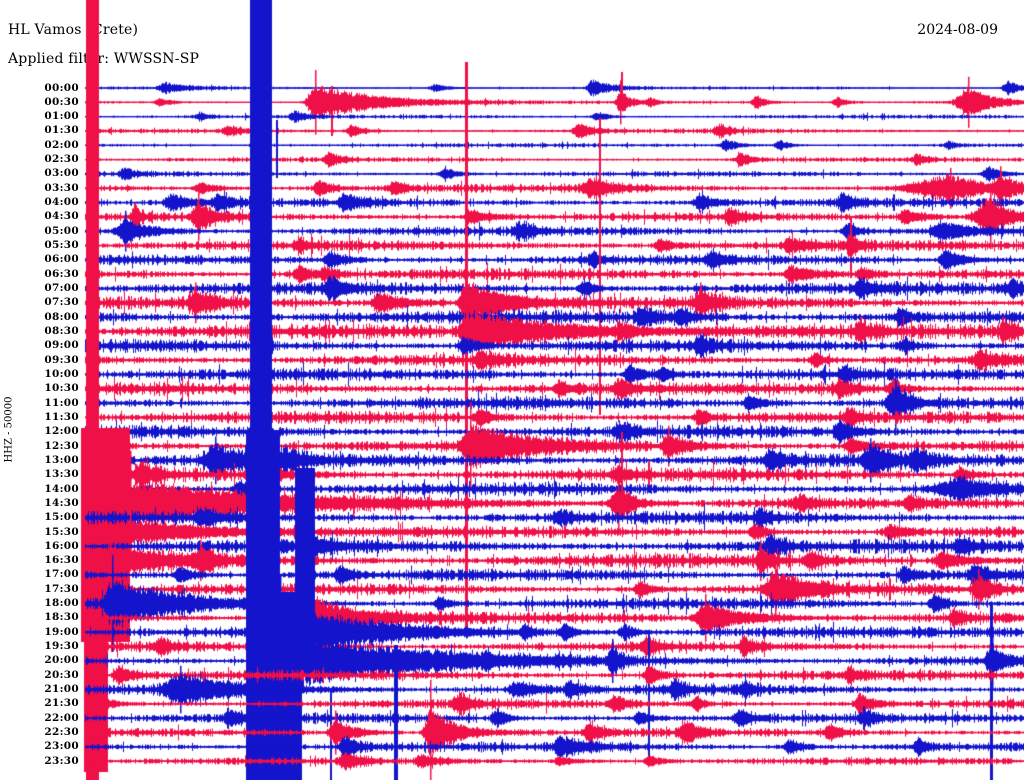 This screenshot has width=1024, height=780. I want to click on time-label: 08:30, so click(61, 330).